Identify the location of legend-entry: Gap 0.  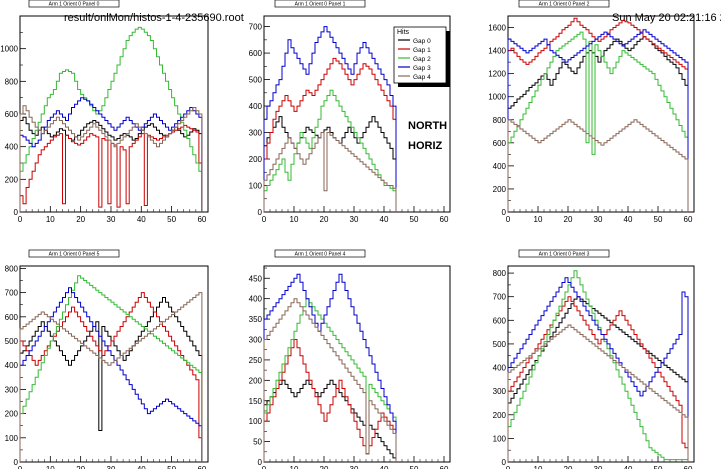
(422, 41).